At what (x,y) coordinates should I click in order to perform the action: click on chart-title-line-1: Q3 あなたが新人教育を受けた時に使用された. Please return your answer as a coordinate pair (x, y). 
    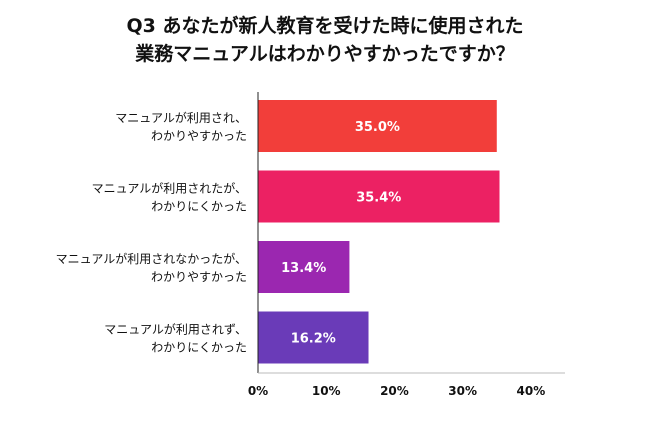
    Looking at the image, I should click on (325, 26).